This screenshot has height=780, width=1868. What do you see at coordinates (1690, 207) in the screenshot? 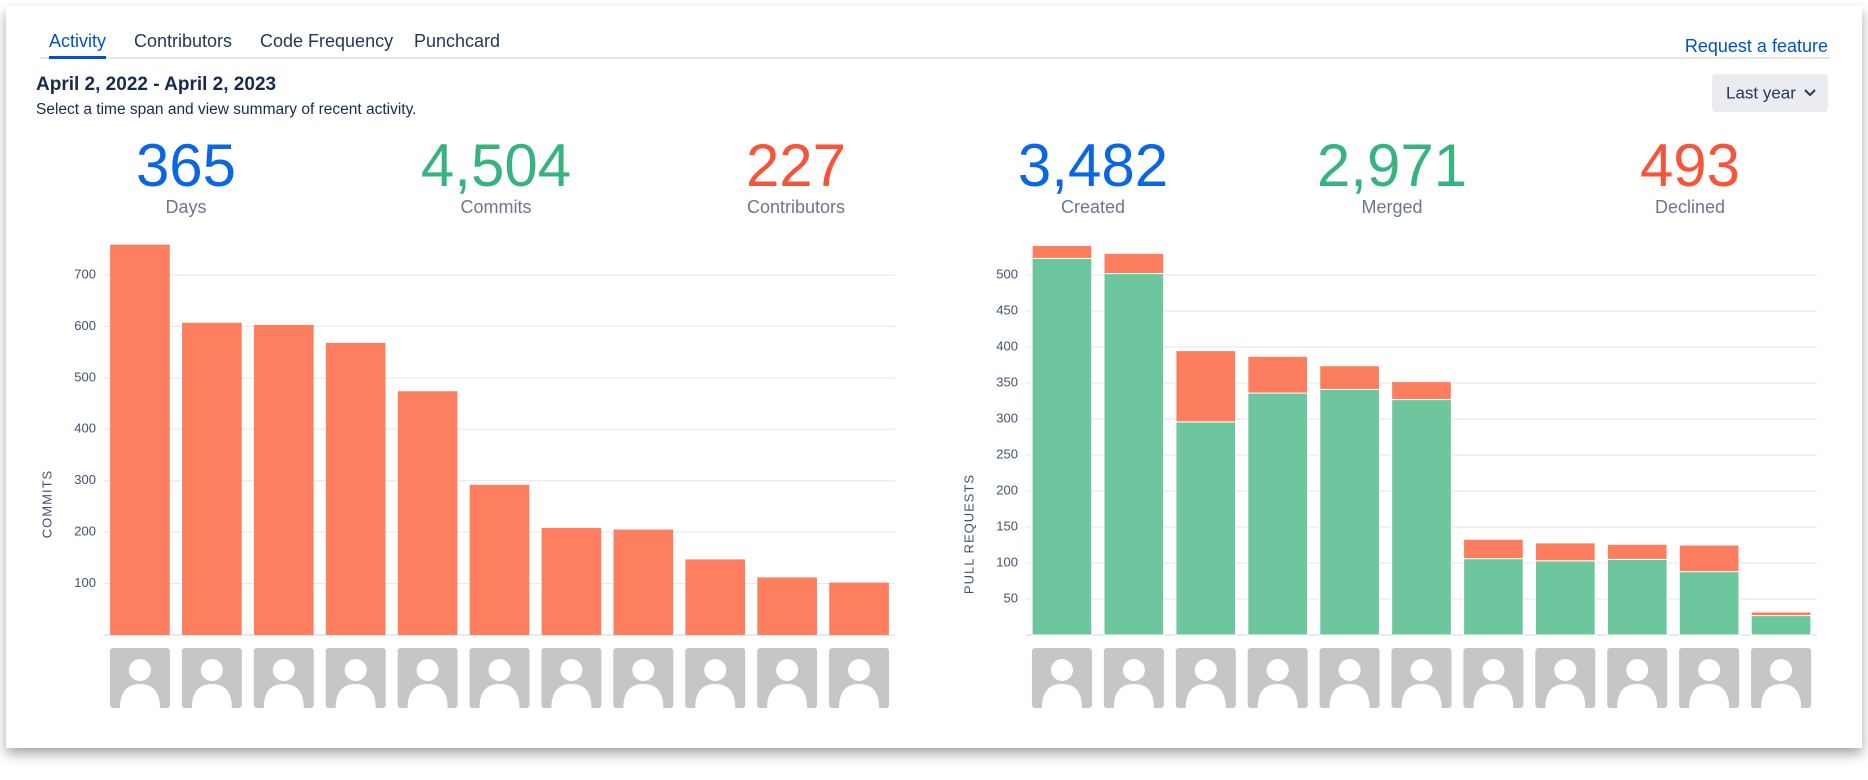
I see `stat-label: Declined` at bounding box center [1690, 207].